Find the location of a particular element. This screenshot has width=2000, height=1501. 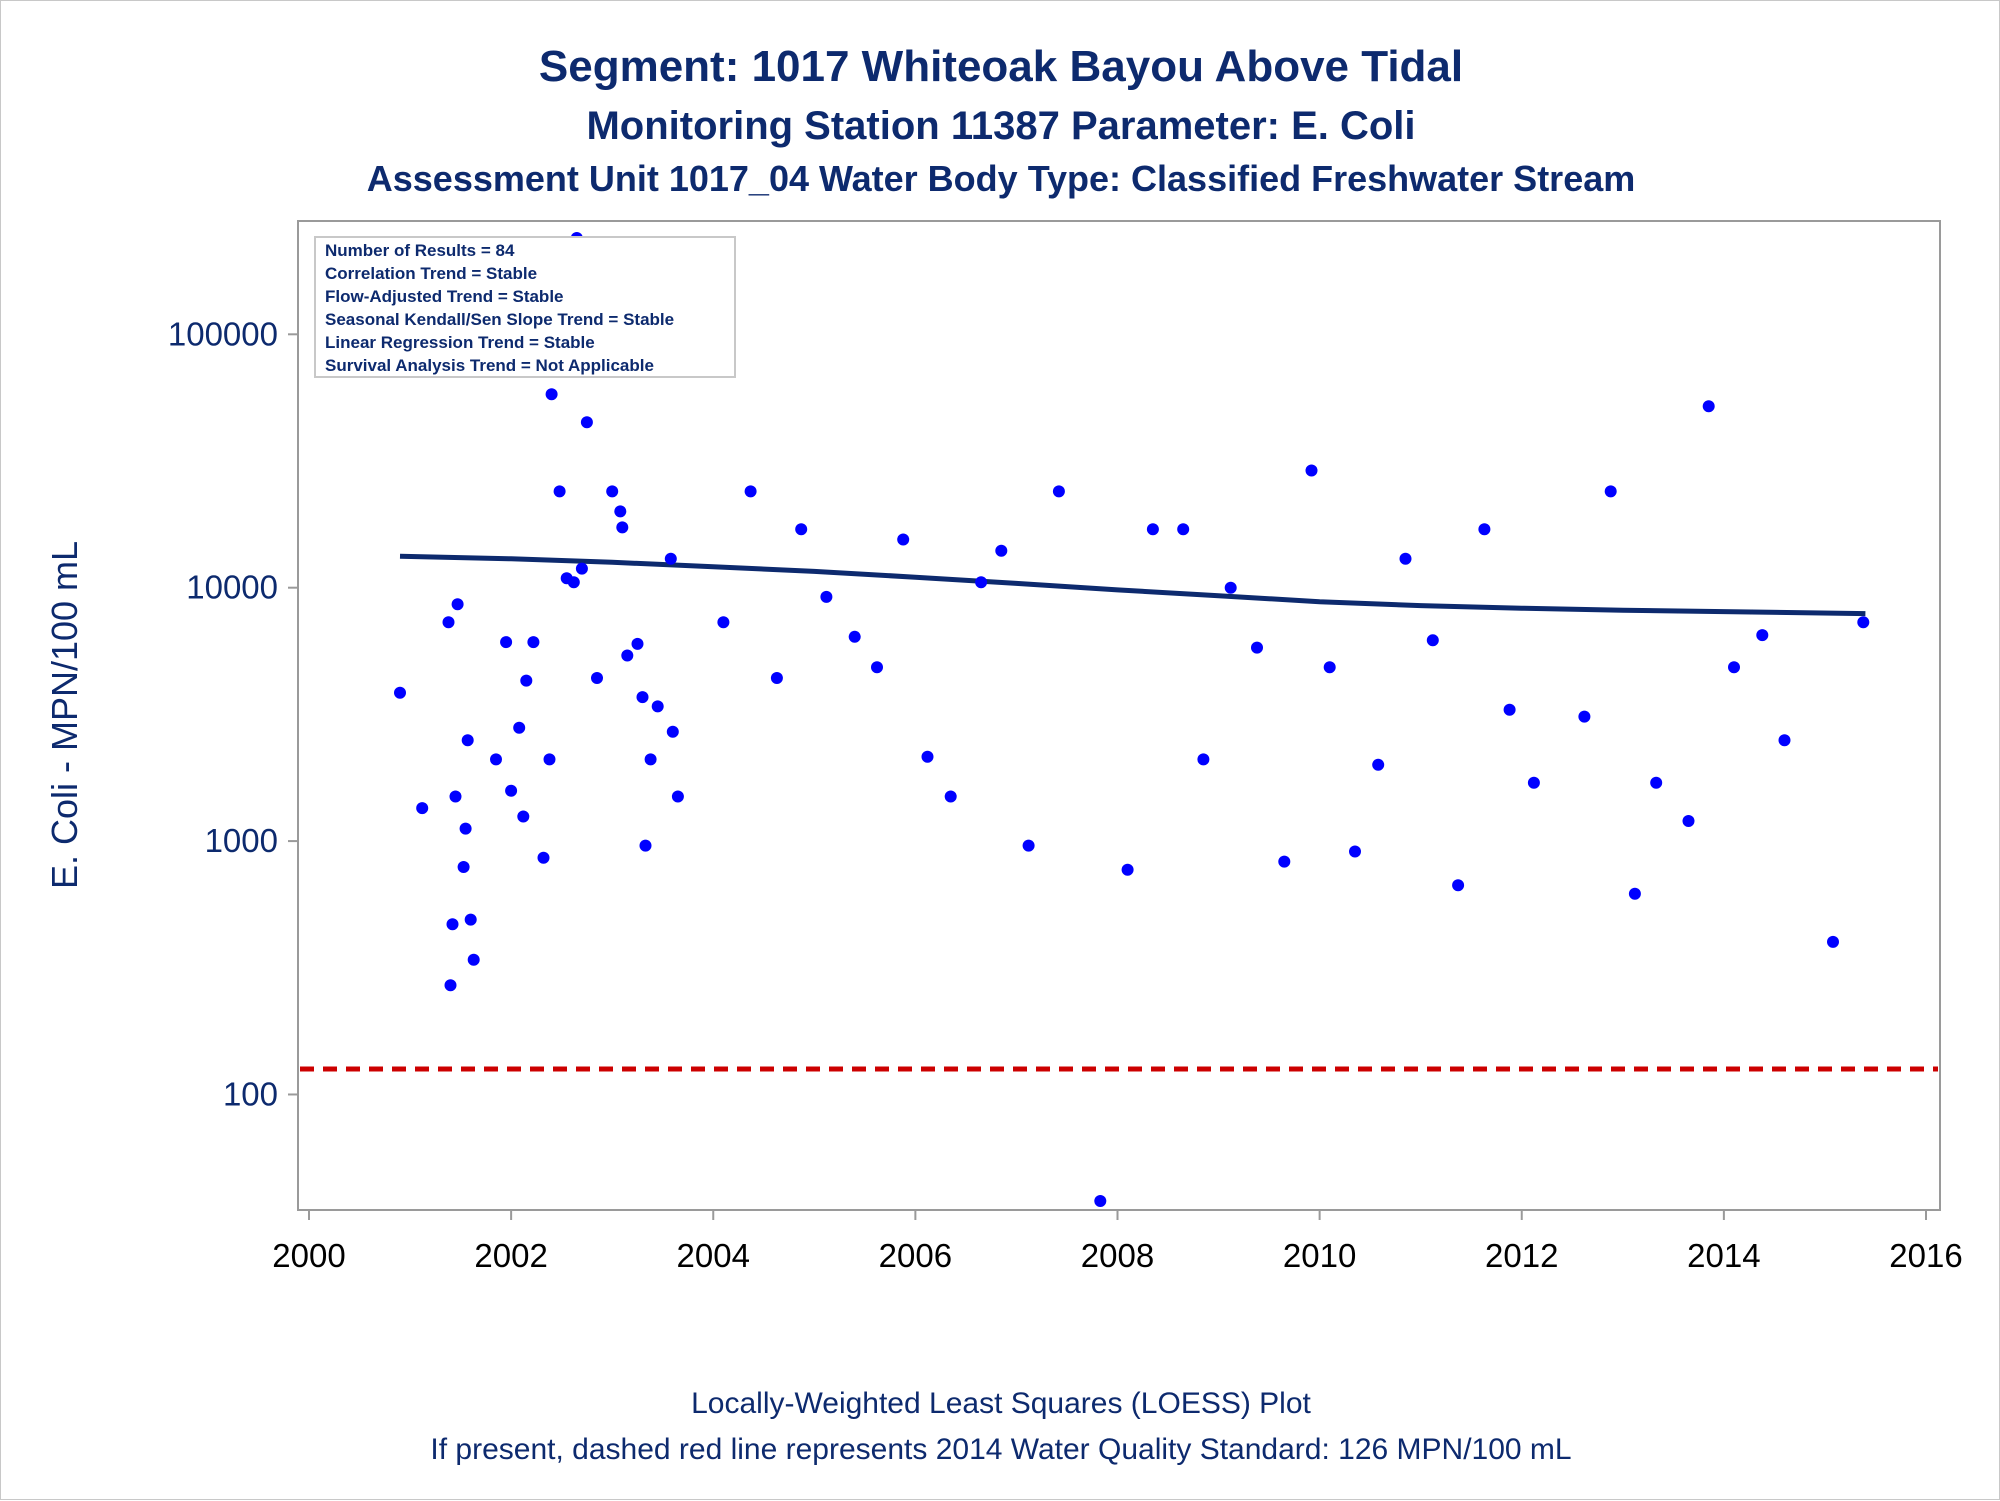

x-tick-label: 2010 is located at coordinates (1319, 1255).